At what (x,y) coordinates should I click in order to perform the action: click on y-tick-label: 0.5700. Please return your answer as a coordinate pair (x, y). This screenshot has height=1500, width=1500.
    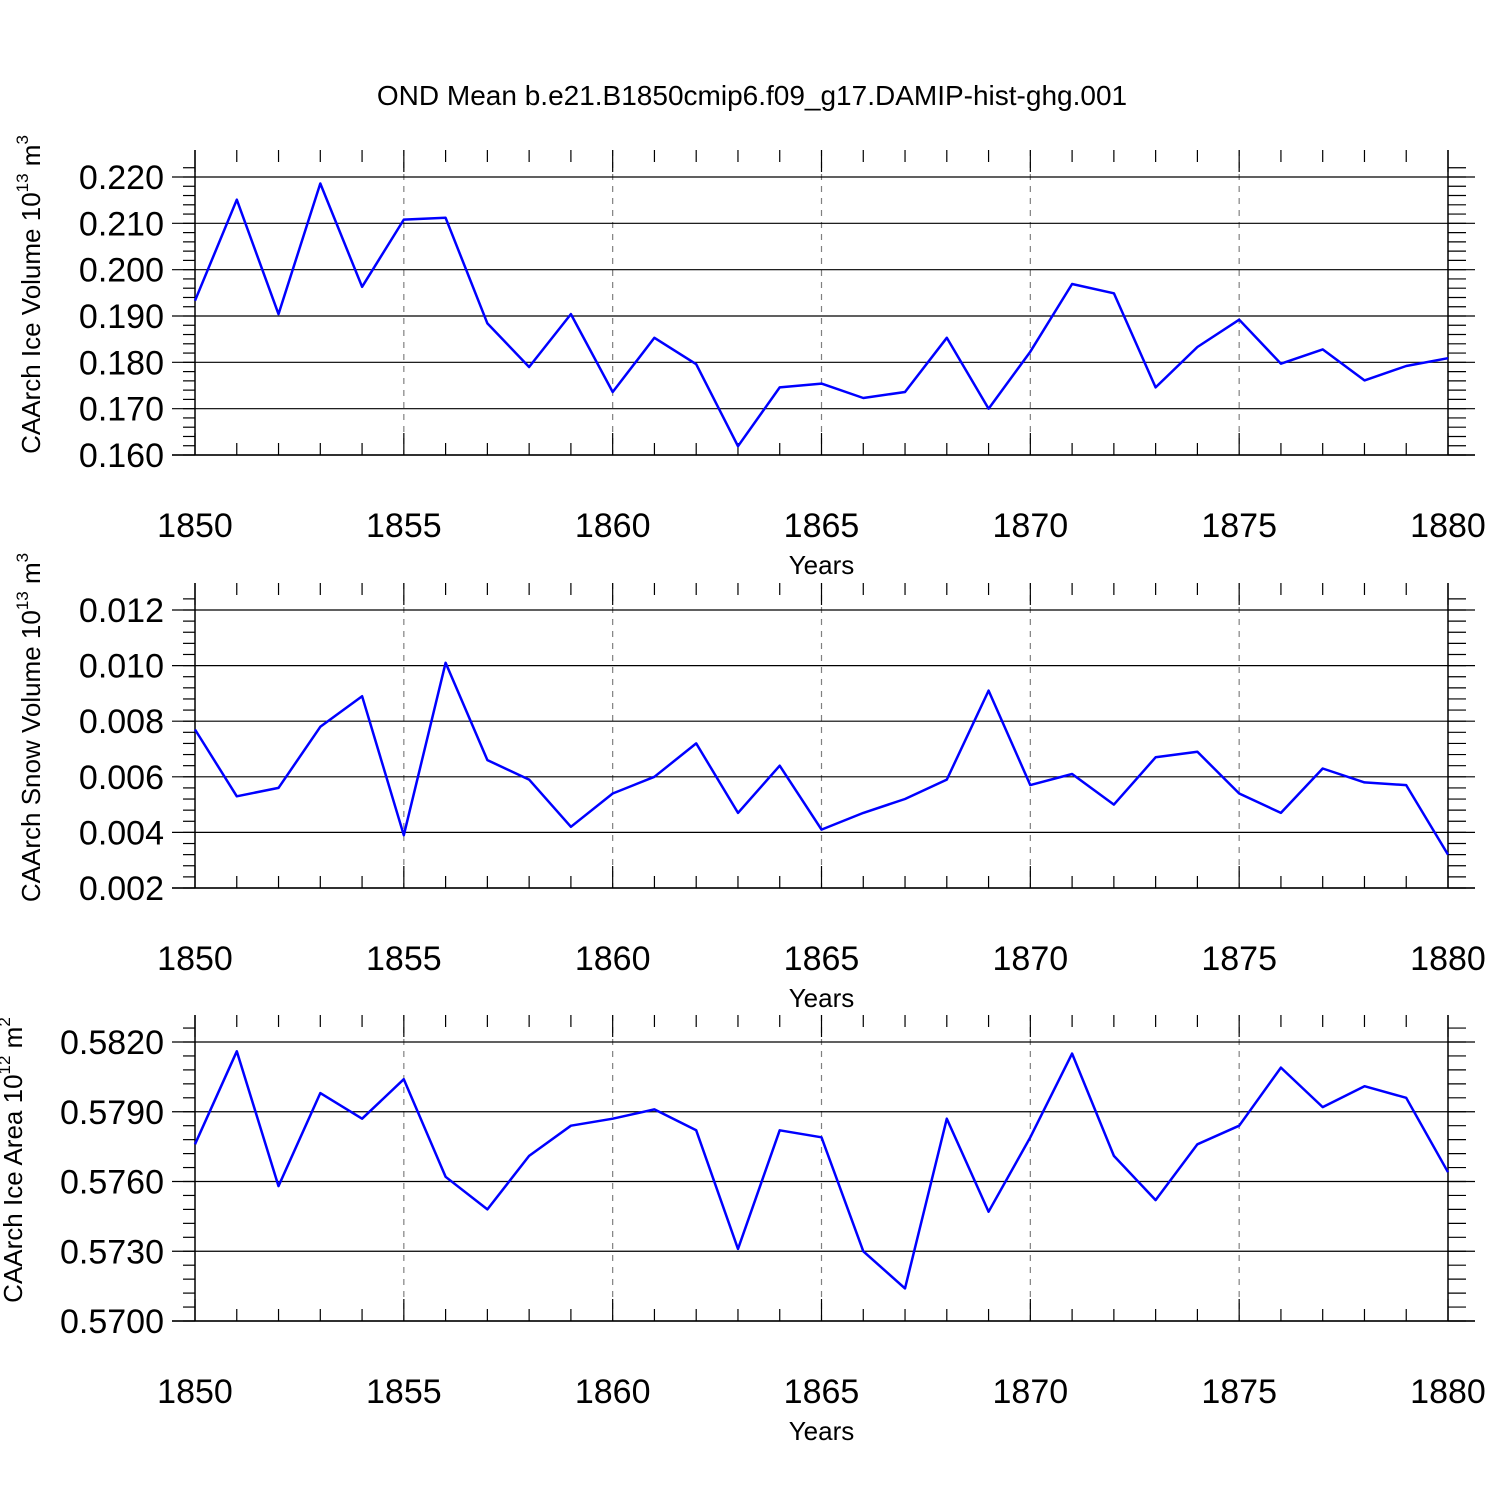
    Looking at the image, I should click on (112, 1322).